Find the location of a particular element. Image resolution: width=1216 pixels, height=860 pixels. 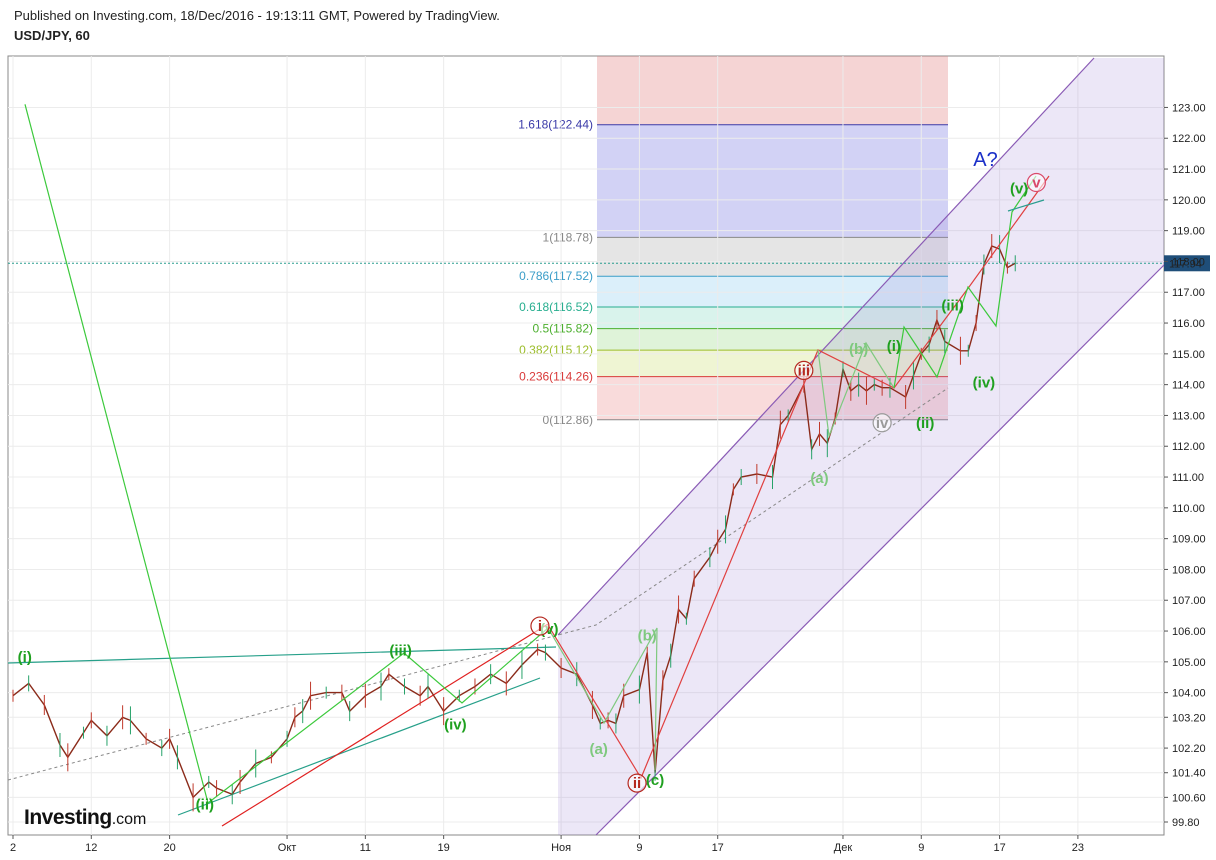

x-tick-label: 11 is located at coordinates (365, 848).